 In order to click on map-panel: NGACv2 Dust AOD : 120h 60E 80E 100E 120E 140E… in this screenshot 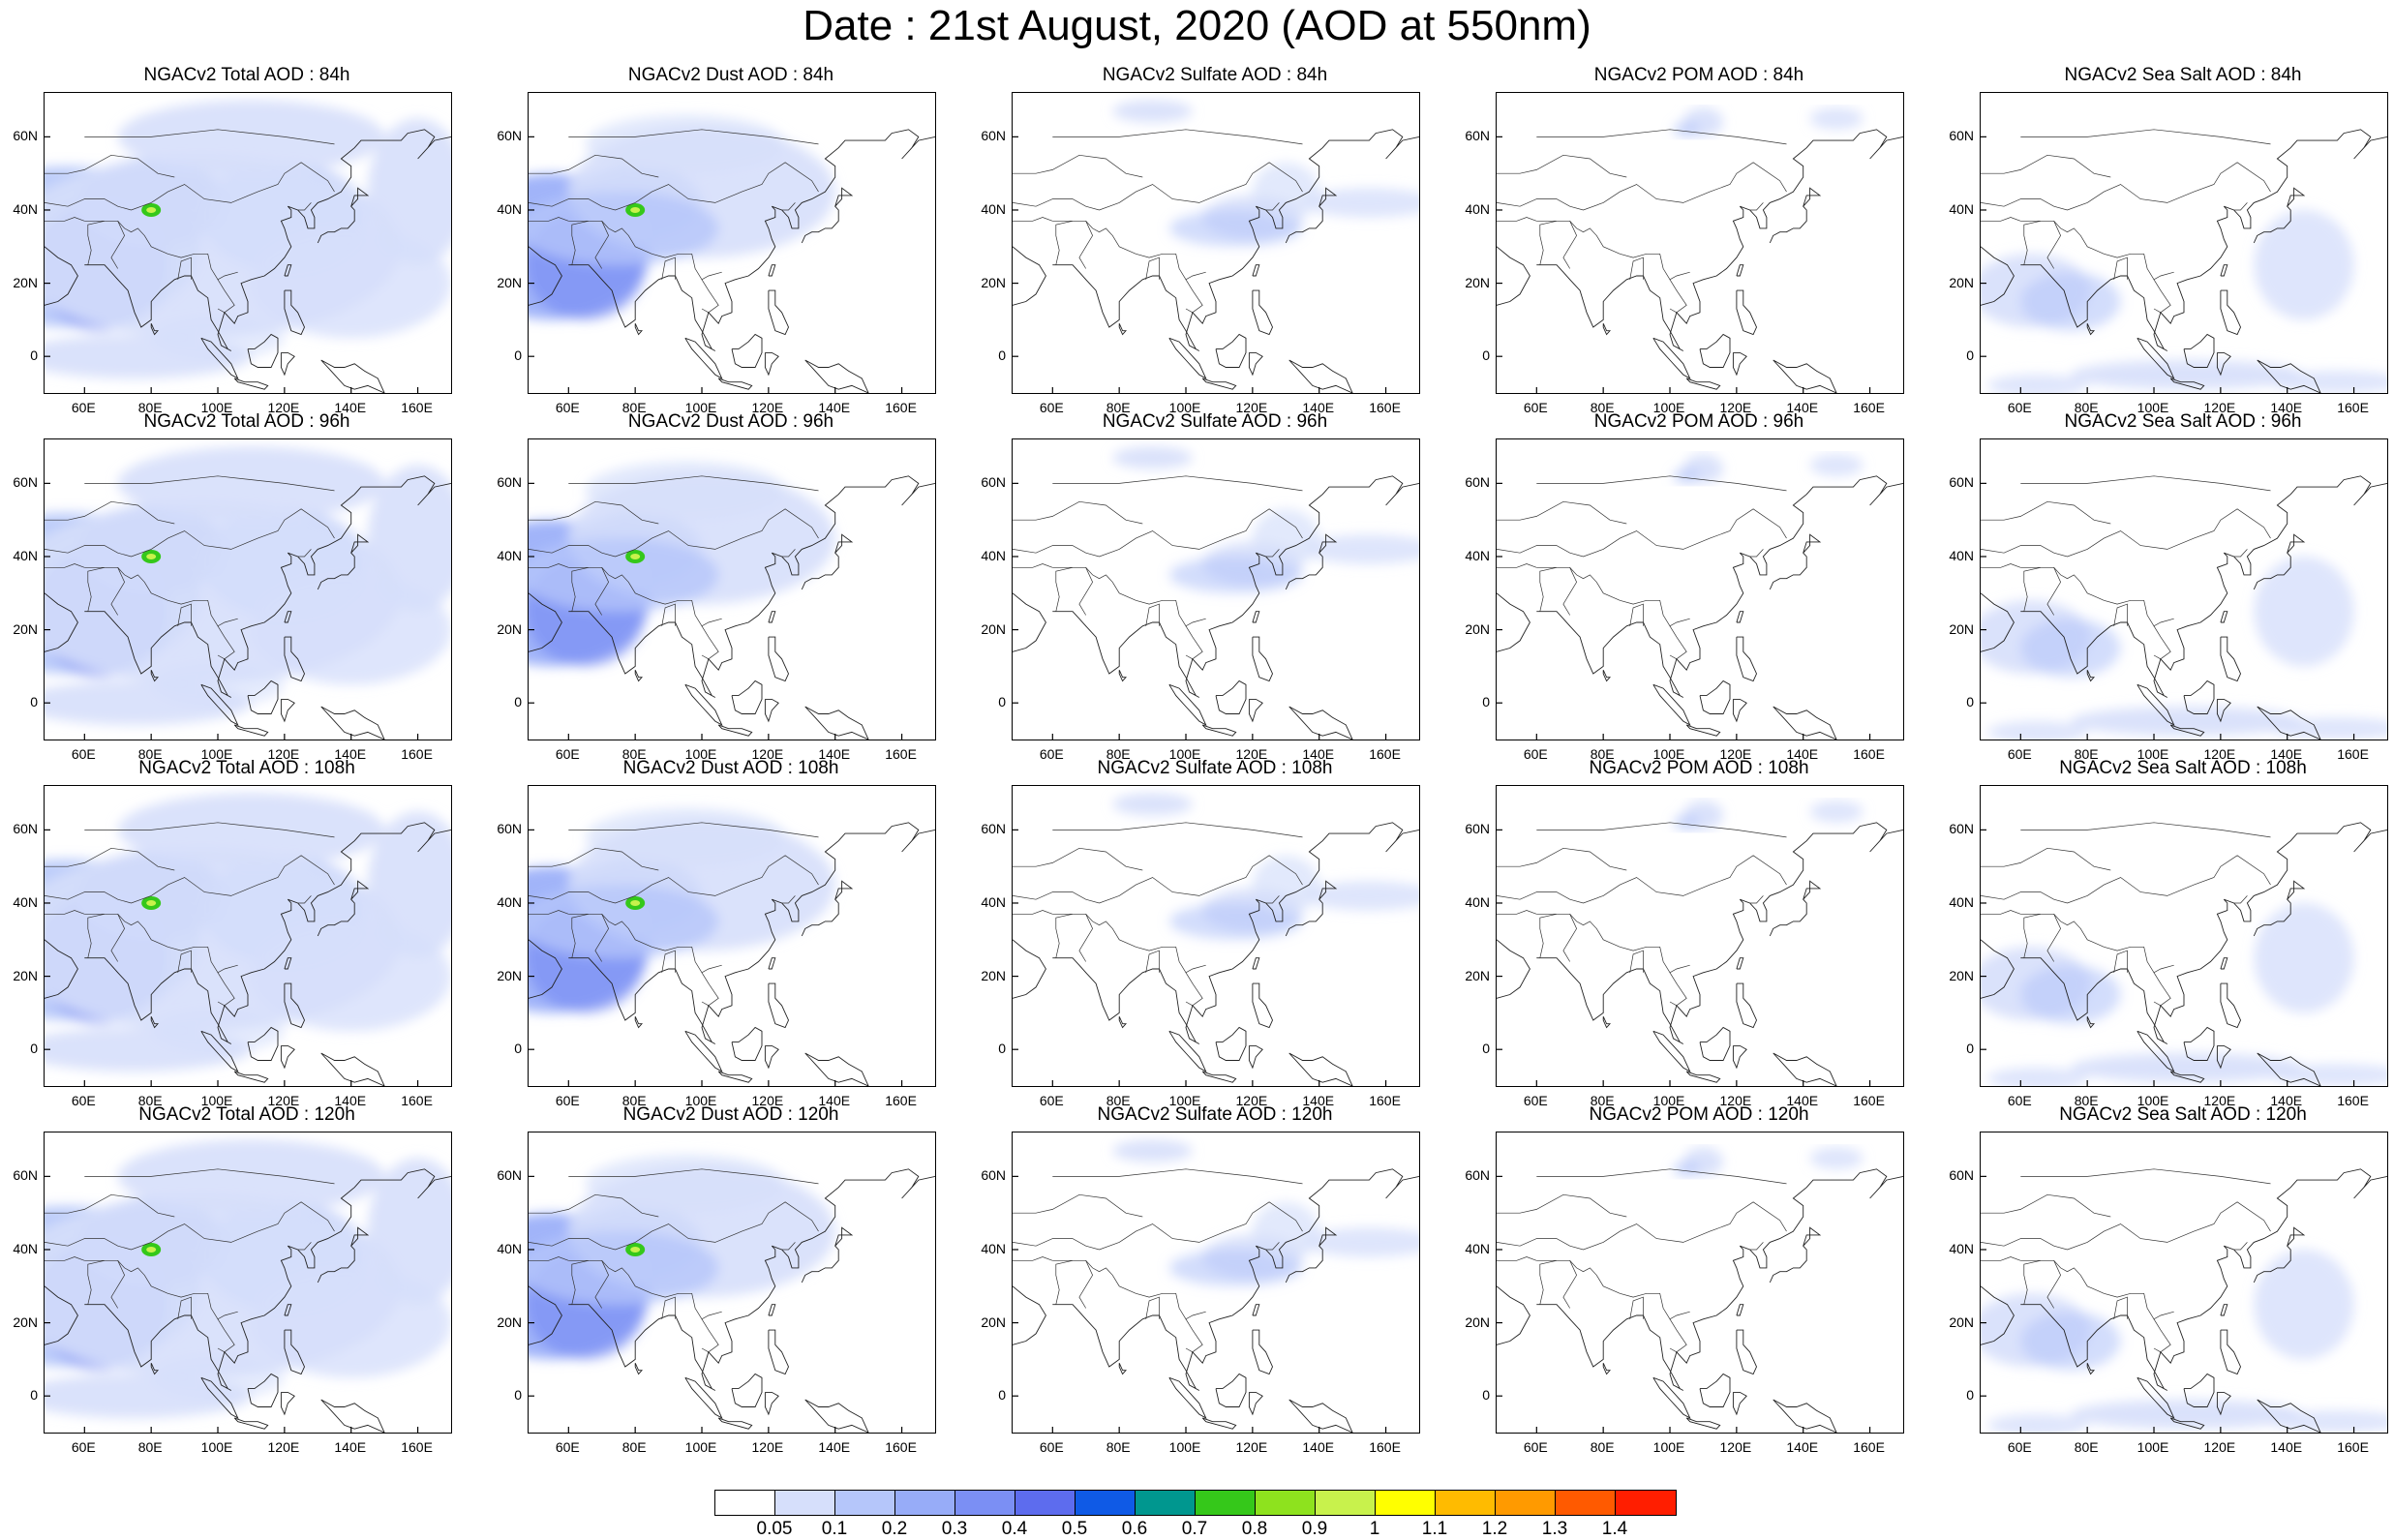, I will do `click(717, 1297)`.